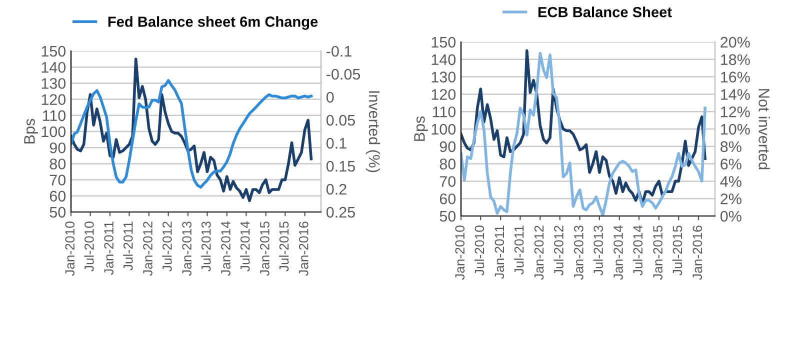 This screenshot has height=339, width=800. I want to click on y2-axis-title: Not inverted, so click(764, 129).